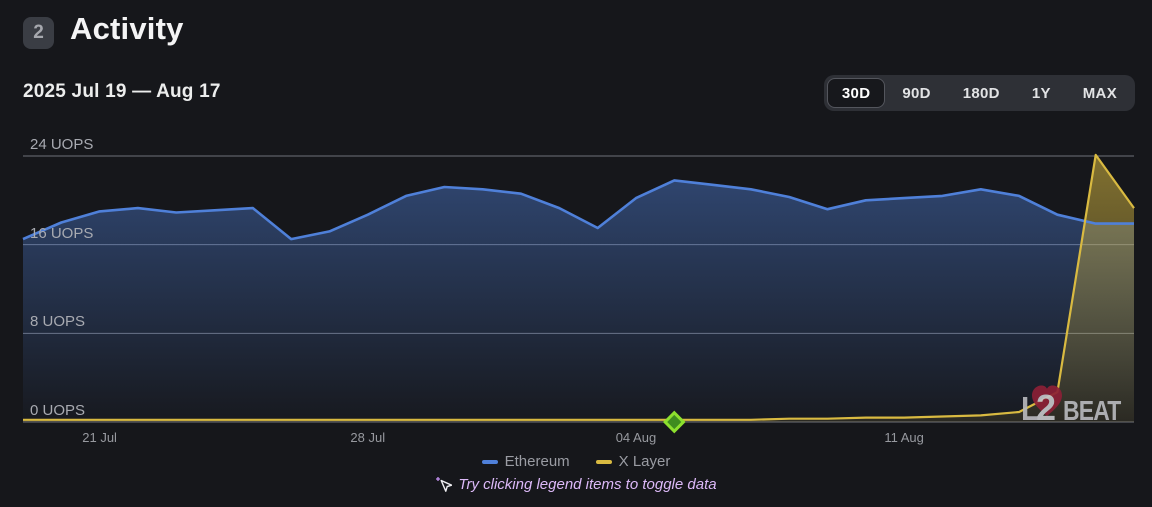 The image size is (1152, 507). What do you see at coordinates (127, 28) in the screenshot?
I see `page-title: Activity` at bounding box center [127, 28].